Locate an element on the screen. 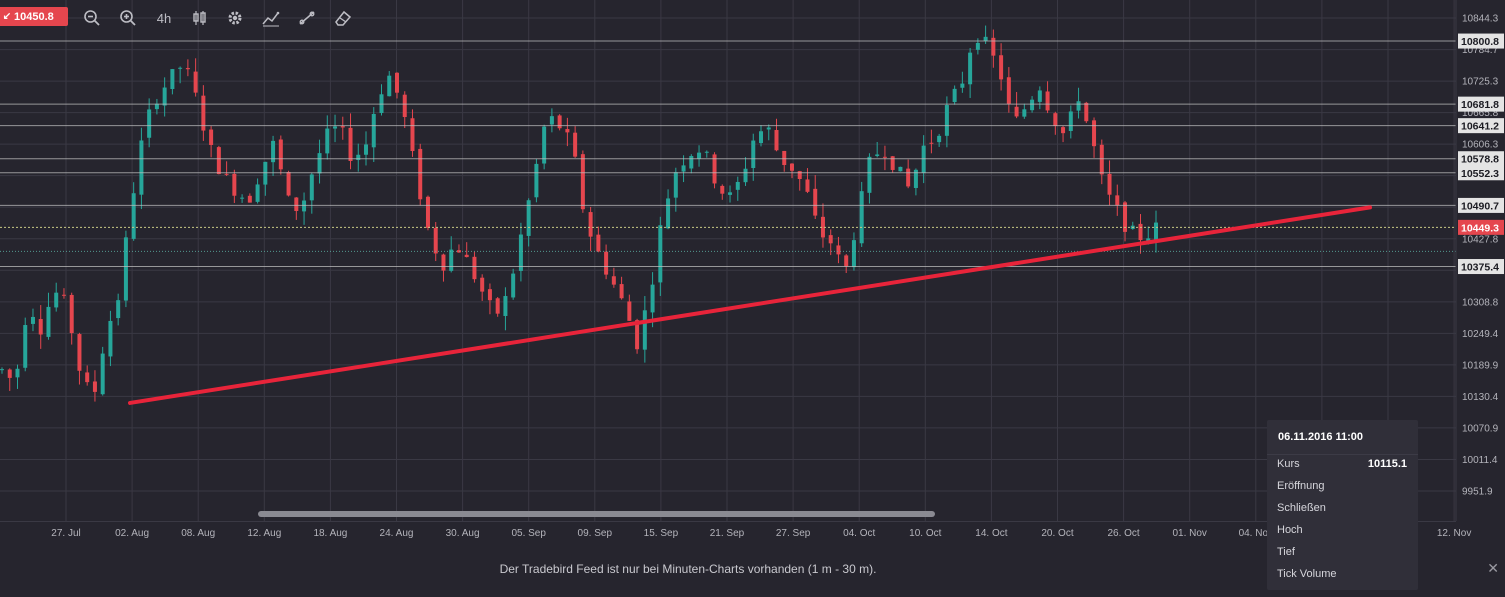  eraser-button is located at coordinates (343, 18).